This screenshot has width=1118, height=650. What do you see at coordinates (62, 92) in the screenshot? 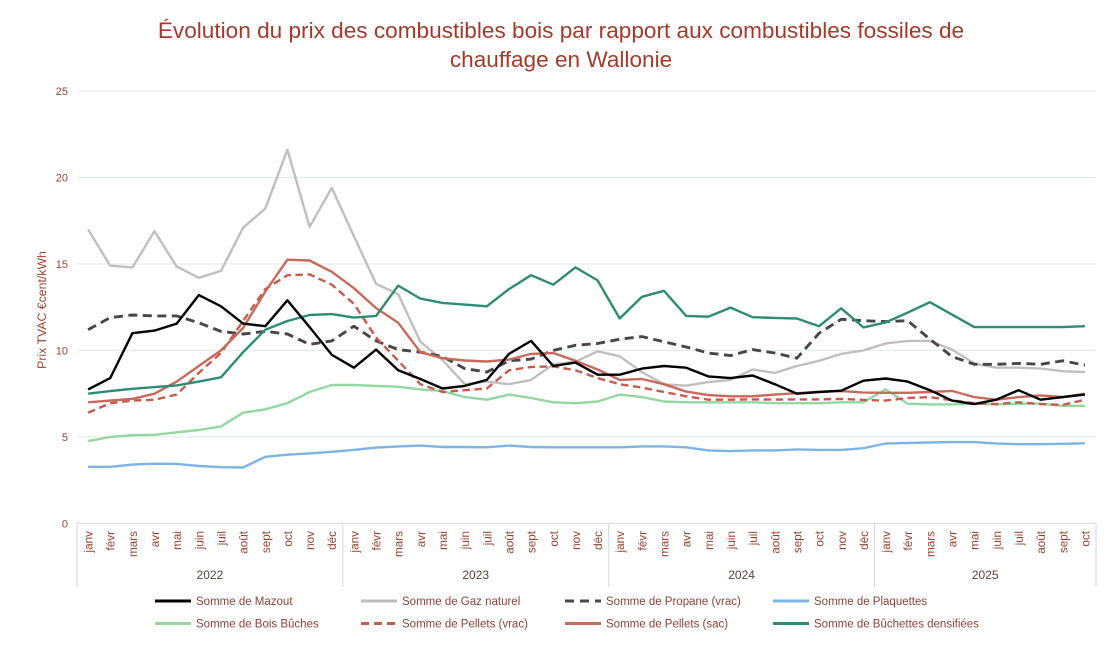
I see `svg-text: 25` at bounding box center [62, 92].